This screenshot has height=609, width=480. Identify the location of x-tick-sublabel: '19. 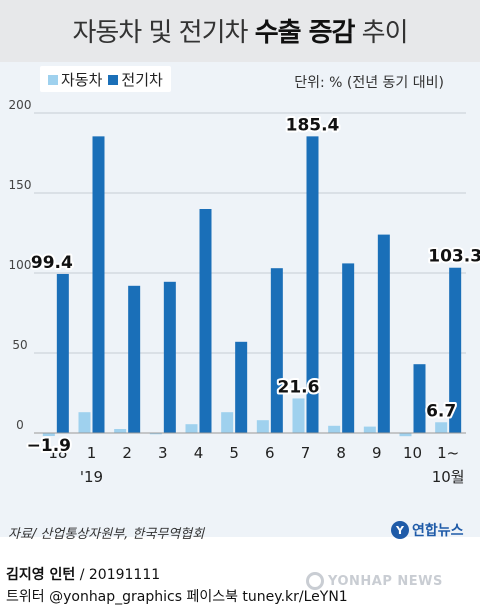
(91, 477).